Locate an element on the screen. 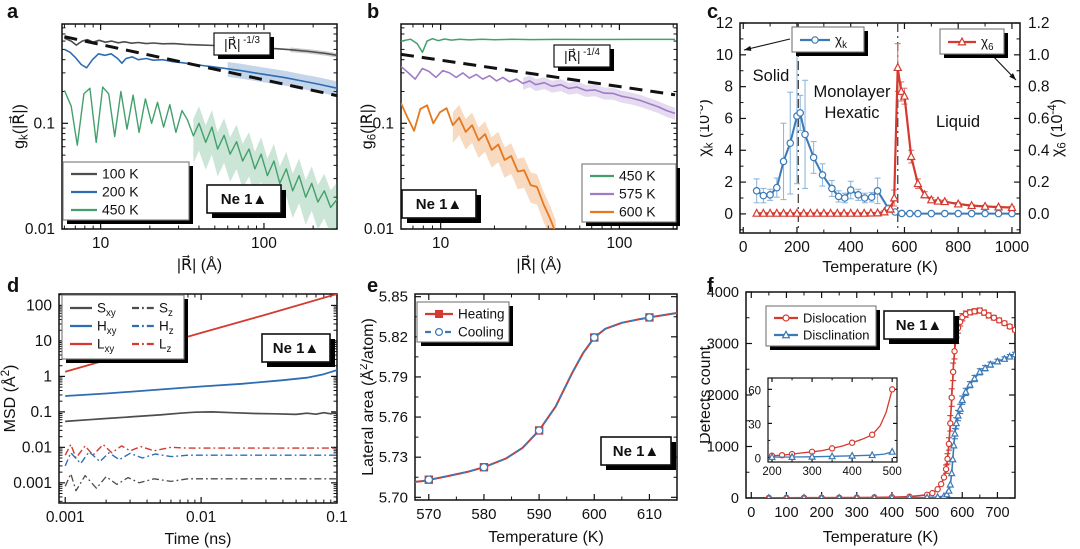  svg-text: 0.2 is located at coordinates (1039, 182).